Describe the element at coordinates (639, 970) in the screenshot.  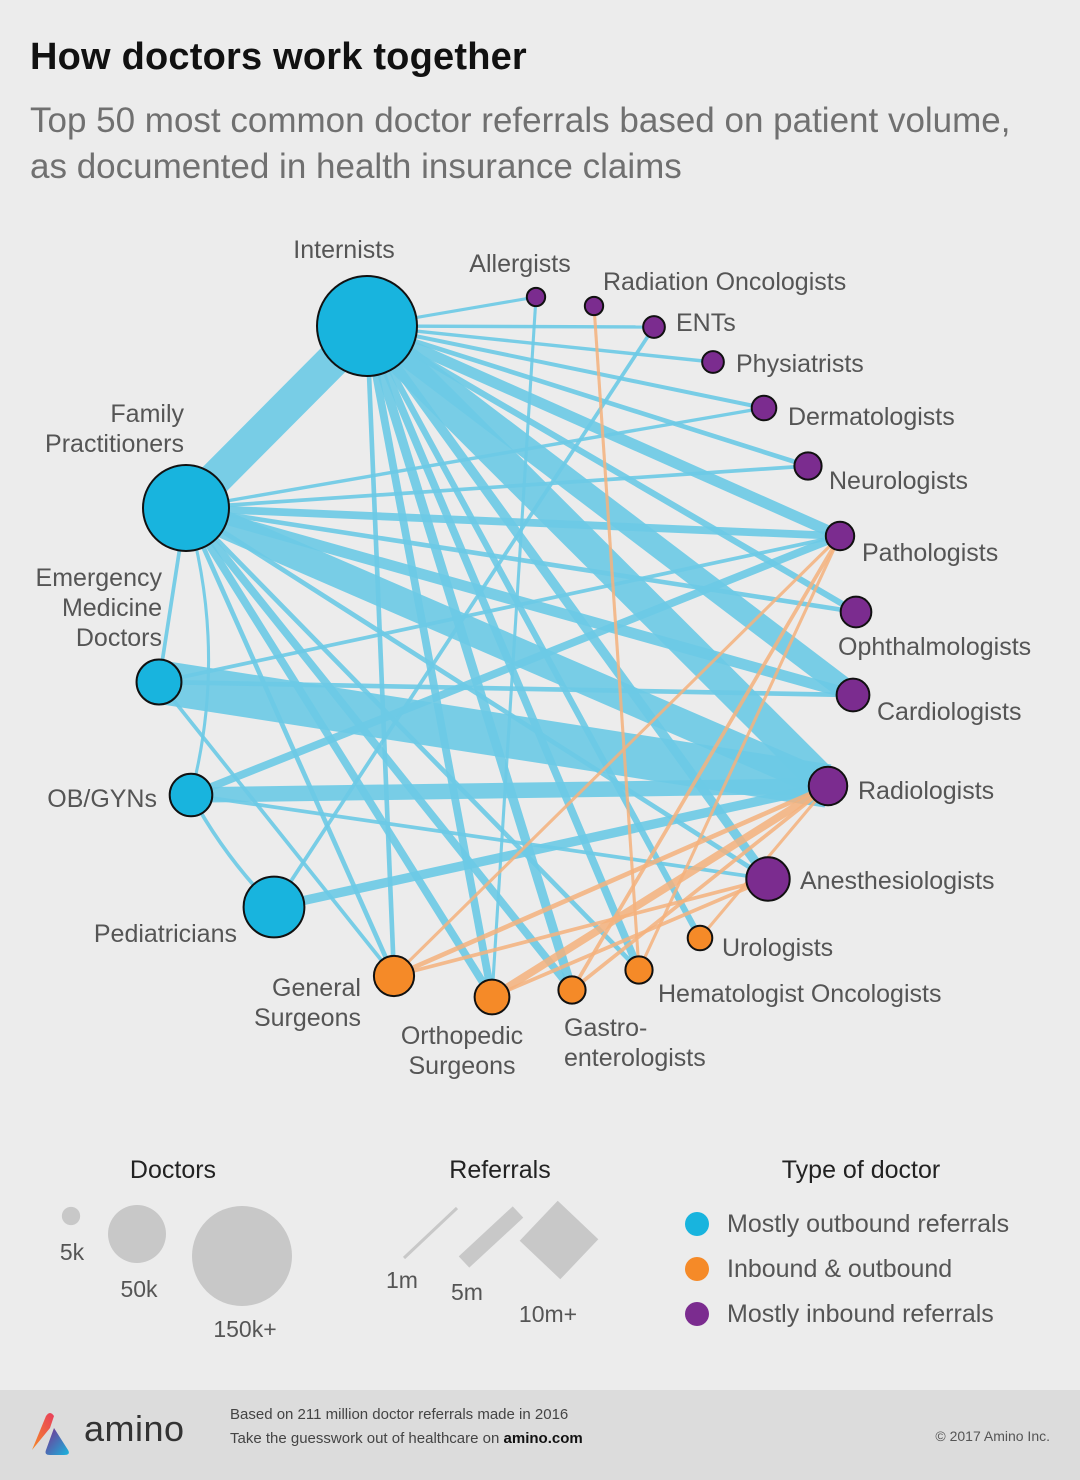
I see `node-hemonc` at that location.